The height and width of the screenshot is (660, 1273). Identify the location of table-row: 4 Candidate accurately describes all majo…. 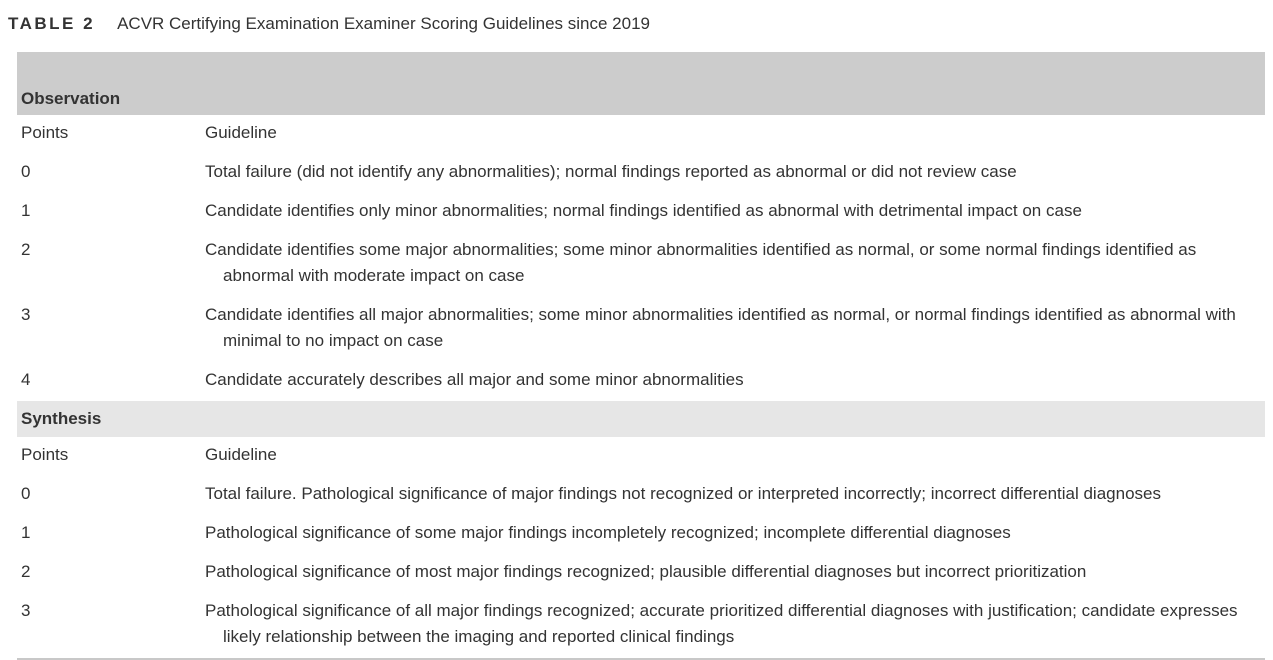
(641, 381).